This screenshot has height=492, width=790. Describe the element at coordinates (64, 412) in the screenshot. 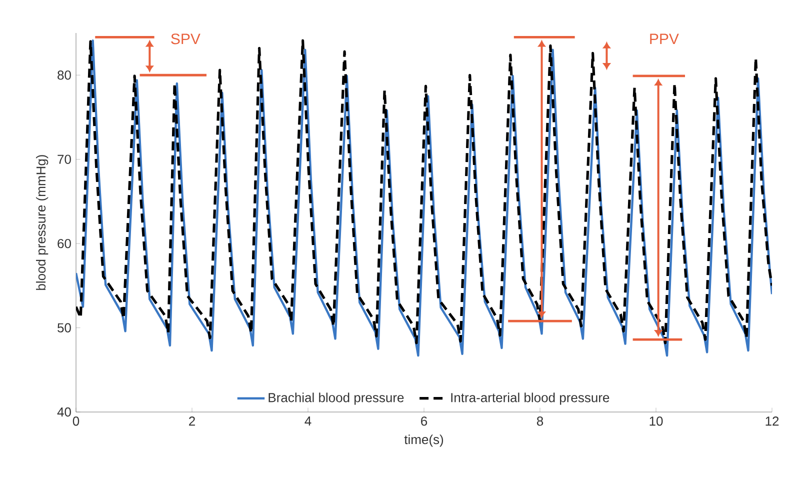

I see `y-tick-label: 40` at that location.